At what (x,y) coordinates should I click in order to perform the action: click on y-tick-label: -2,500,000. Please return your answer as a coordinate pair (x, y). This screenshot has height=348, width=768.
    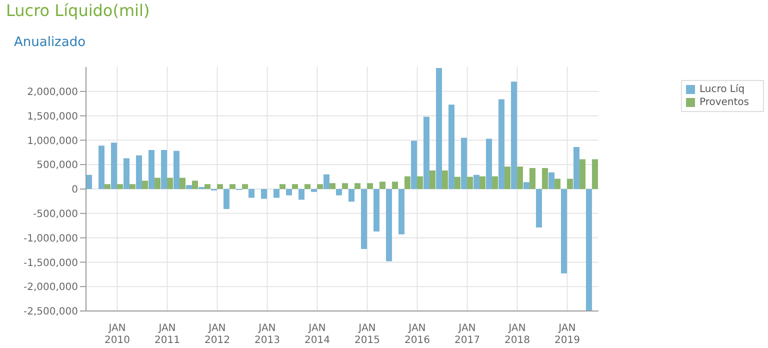
    Looking at the image, I should click on (50, 312).